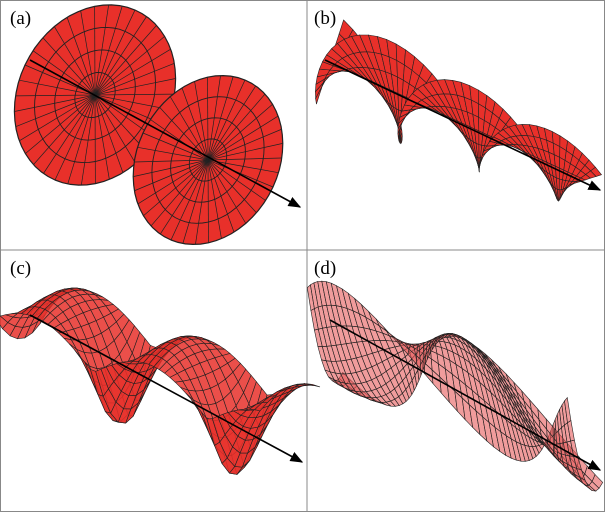 The height and width of the screenshot is (512, 605). I want to click on panel-label: (b), so click(325, 18).